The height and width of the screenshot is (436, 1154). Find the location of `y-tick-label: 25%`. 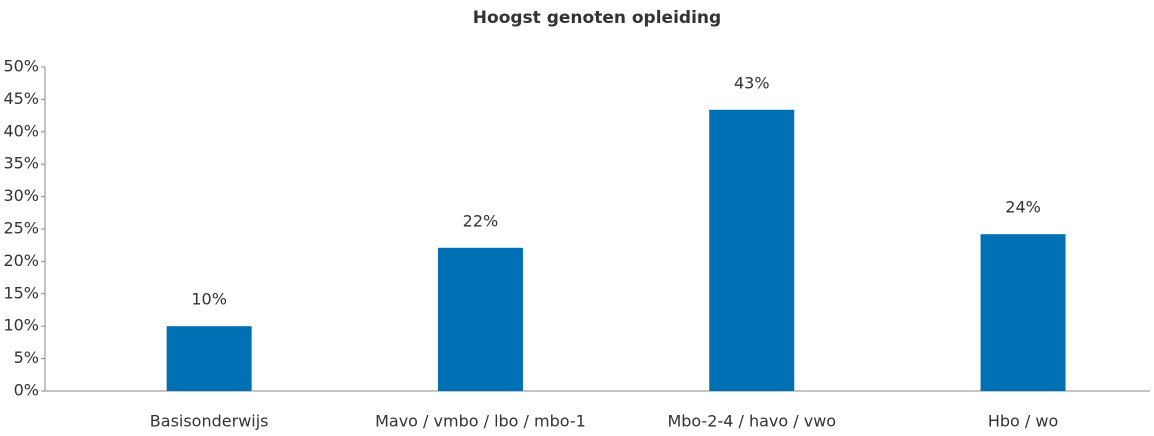

y-tick-label: 25% is located at coordinates (21, 228).